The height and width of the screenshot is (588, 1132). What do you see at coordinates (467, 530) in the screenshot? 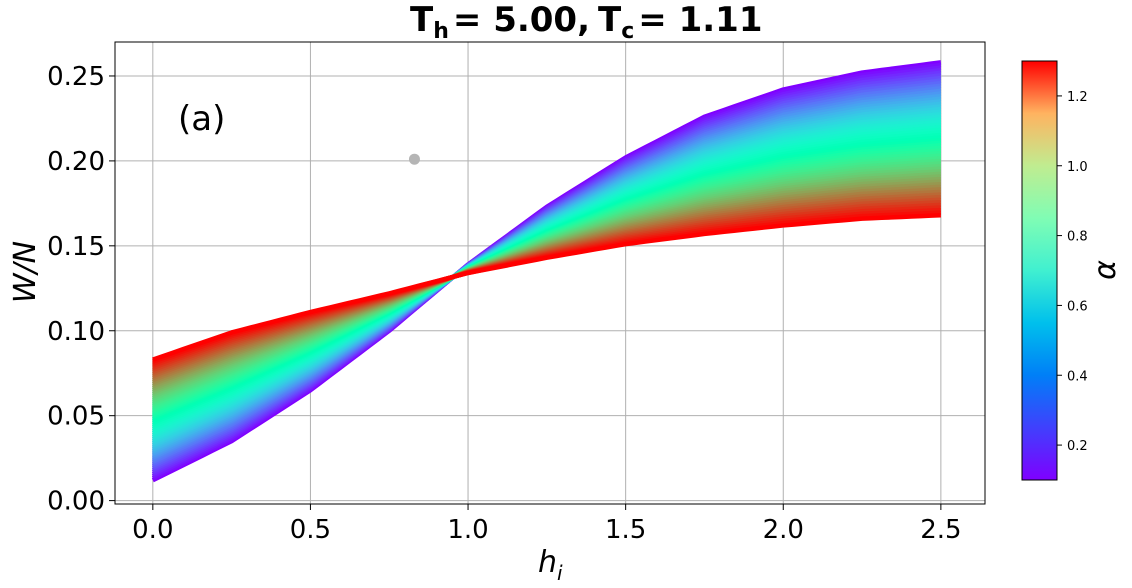
I see `x-tick-label: 1.0` at bounding box center [467, 530].